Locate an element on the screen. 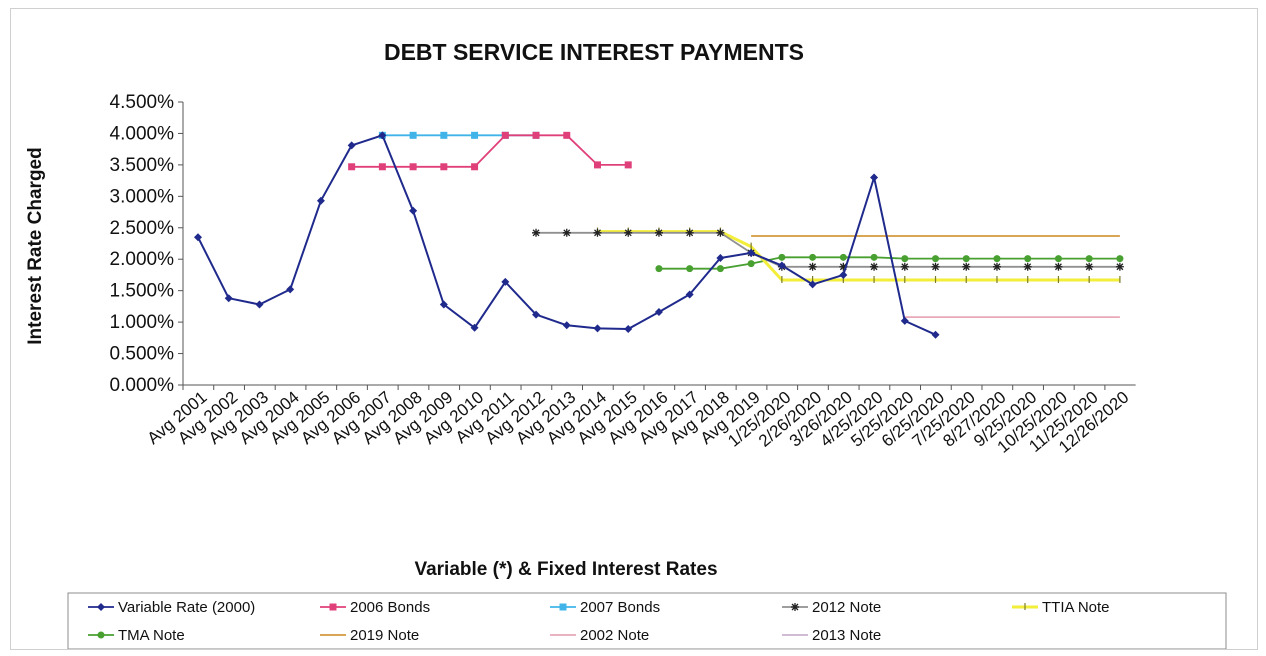 The height and width of the screenshot is (656, 1266). legend-label: TTIA Note is located at coordinates (1076, 607).